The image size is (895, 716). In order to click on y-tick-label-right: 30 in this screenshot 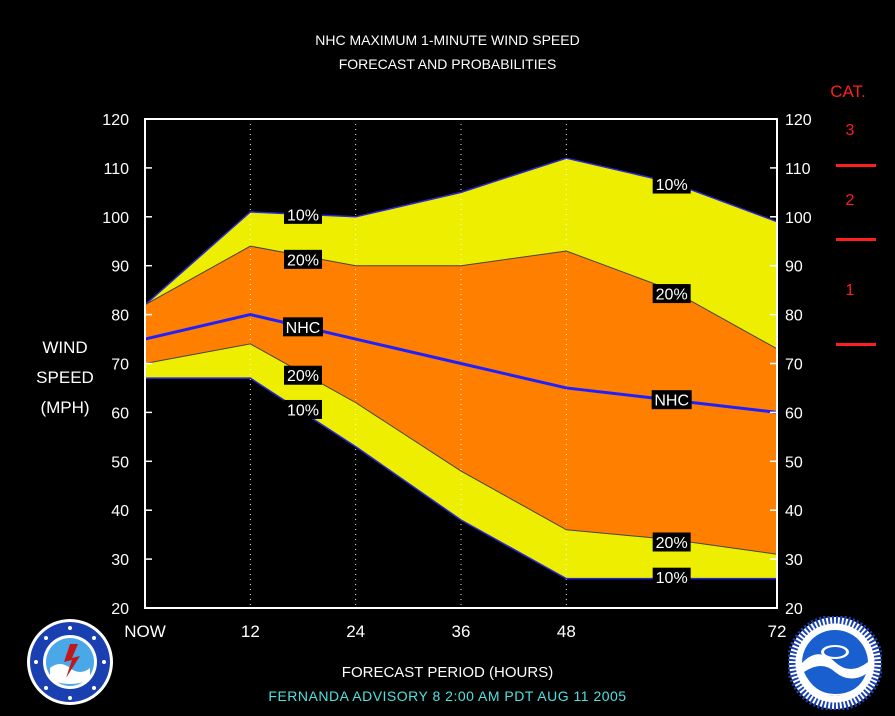, I will do `click(794, 560)`.